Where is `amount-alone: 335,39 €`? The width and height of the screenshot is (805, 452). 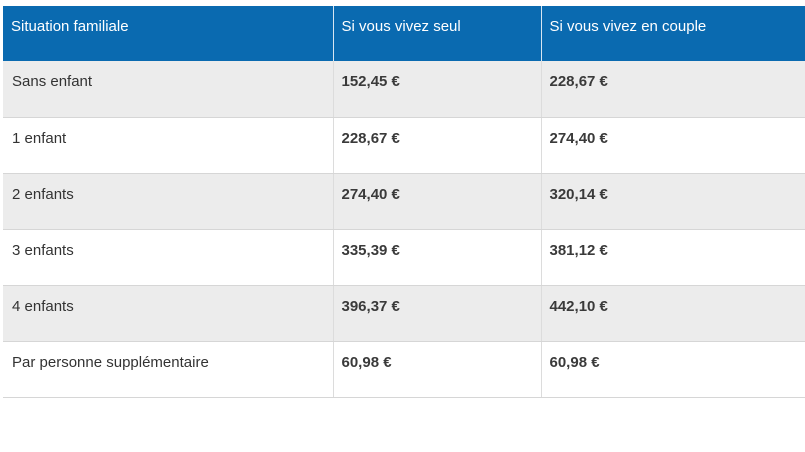 amount-alone: 335,39 € is located at coordinates (437, 257).